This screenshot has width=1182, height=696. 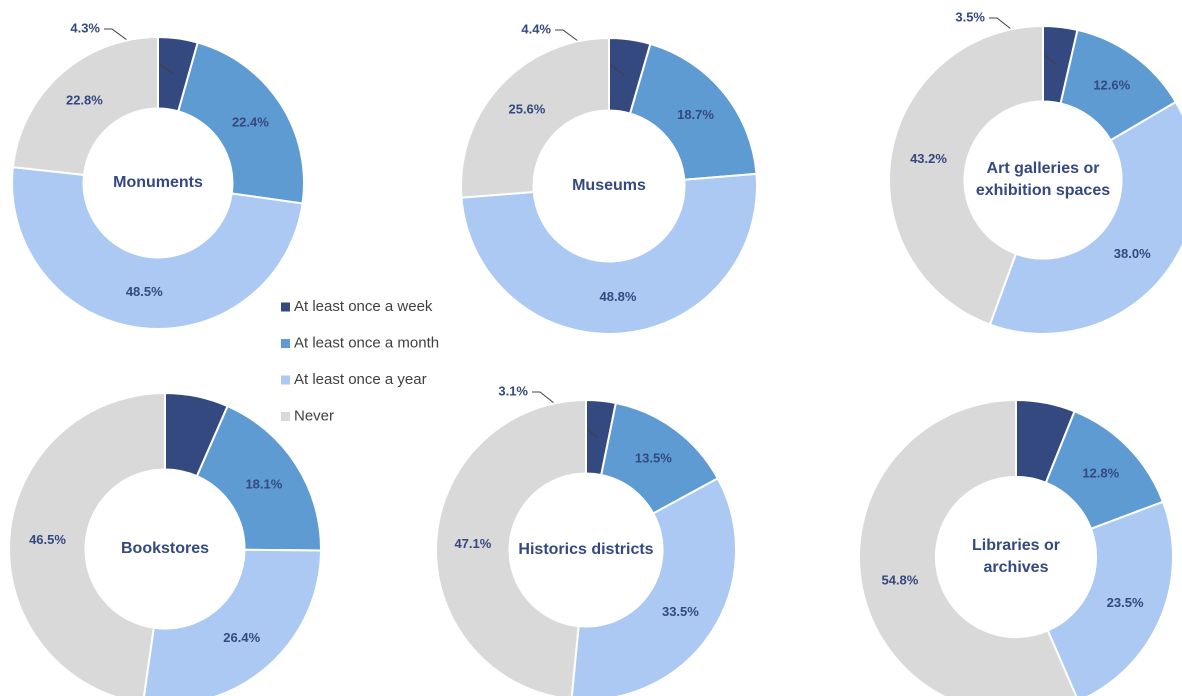 I want to click on value-label: 38.0%, so click(x=1132, y=253).